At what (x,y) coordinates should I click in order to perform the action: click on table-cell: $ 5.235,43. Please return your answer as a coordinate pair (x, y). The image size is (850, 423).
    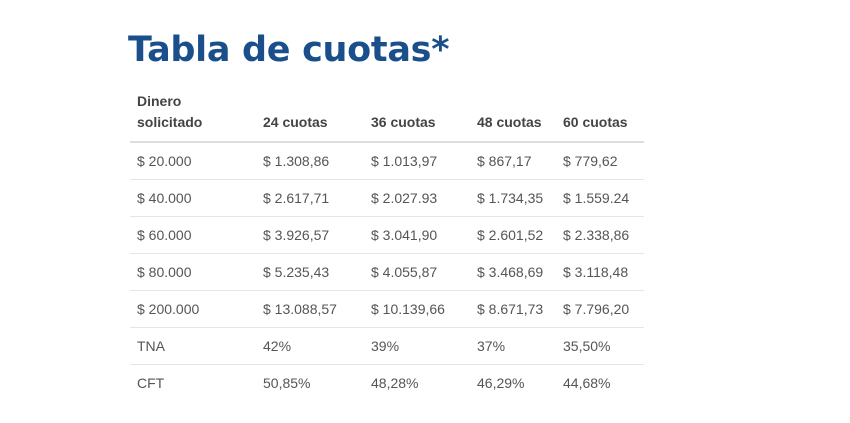
    Looking at the image, I should click on (310, 272).